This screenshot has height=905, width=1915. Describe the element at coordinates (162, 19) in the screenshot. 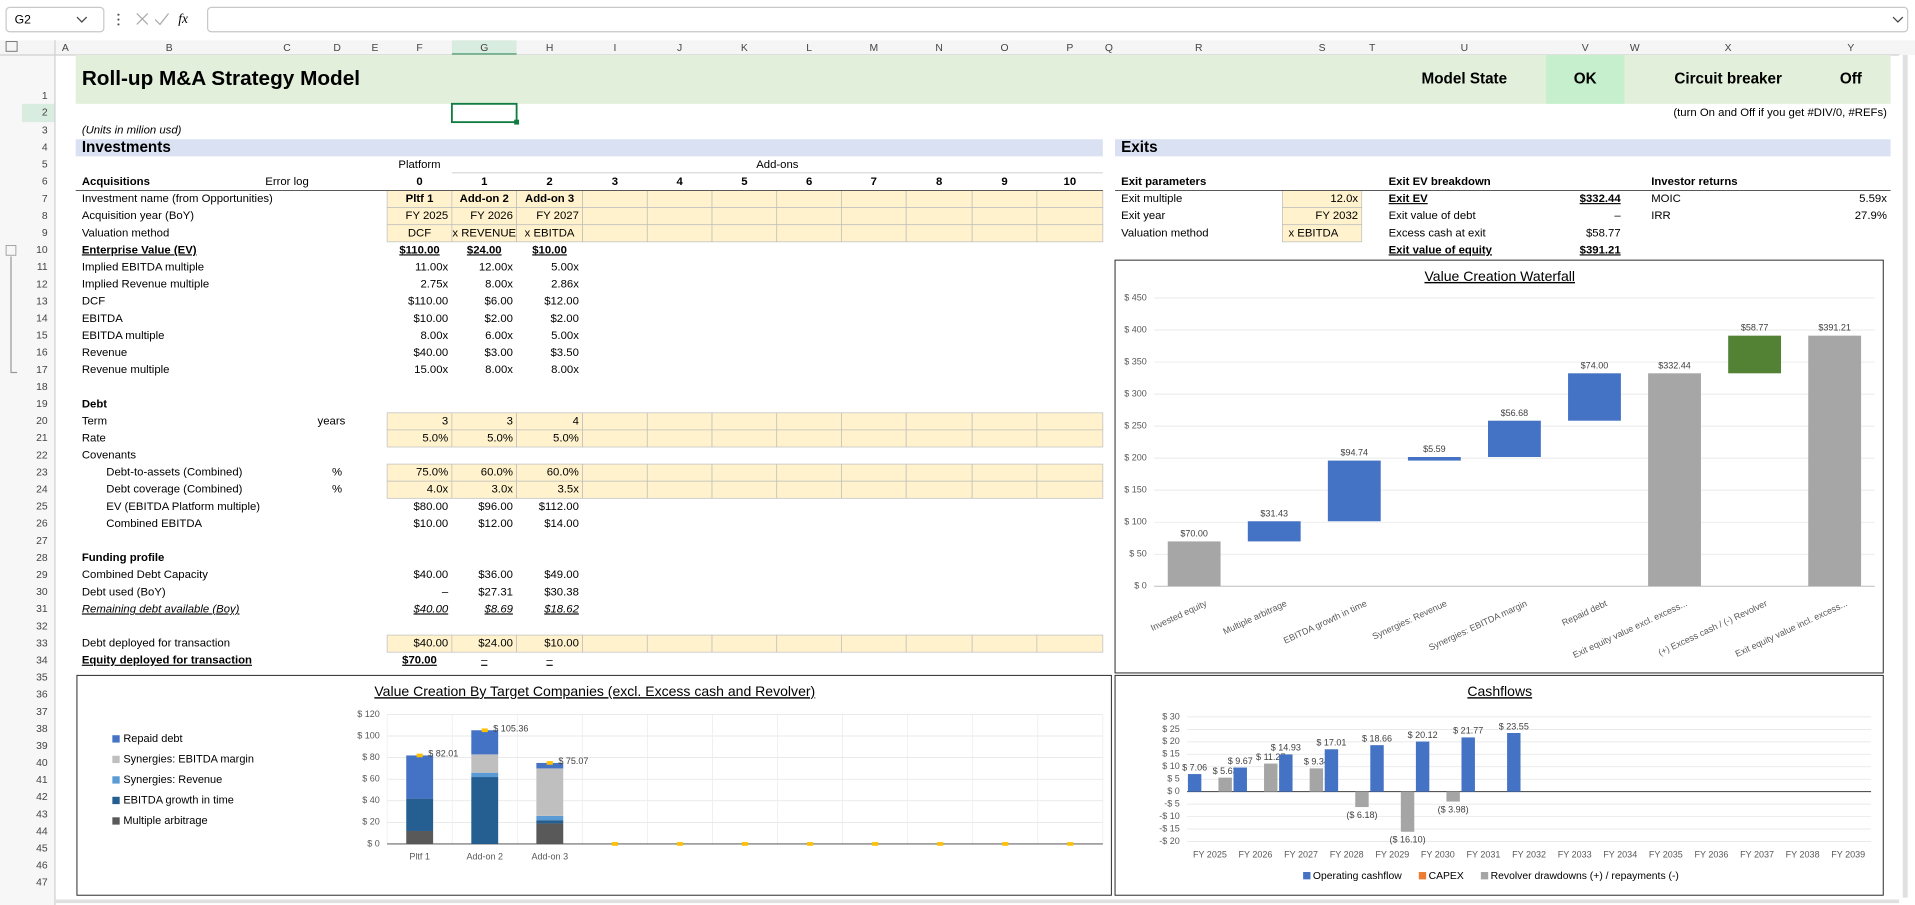

I see `enter-icon` at that location.